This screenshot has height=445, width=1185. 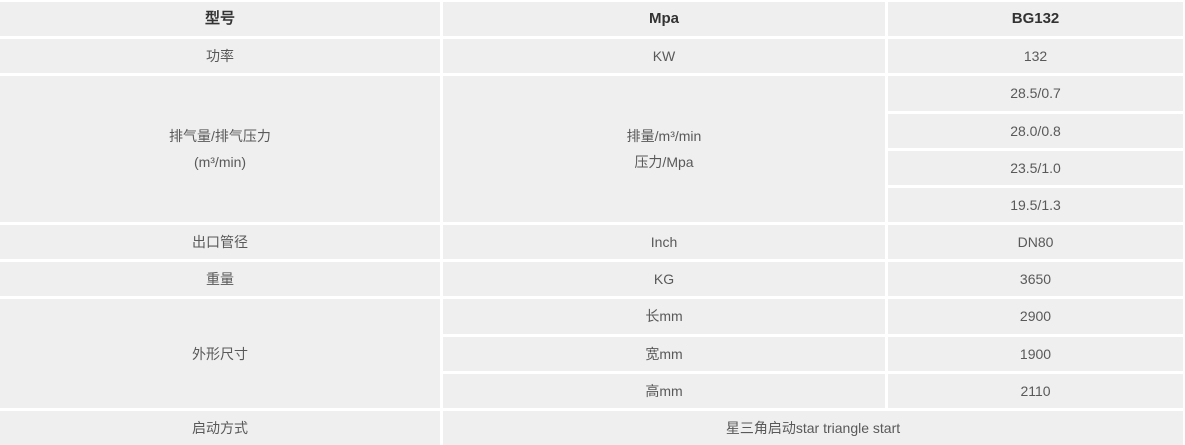 What do you see at coordinates (1035, 390) in the screenshot?
I see `dimension-value-cell: 2110` at bounding box center [1035, 390].